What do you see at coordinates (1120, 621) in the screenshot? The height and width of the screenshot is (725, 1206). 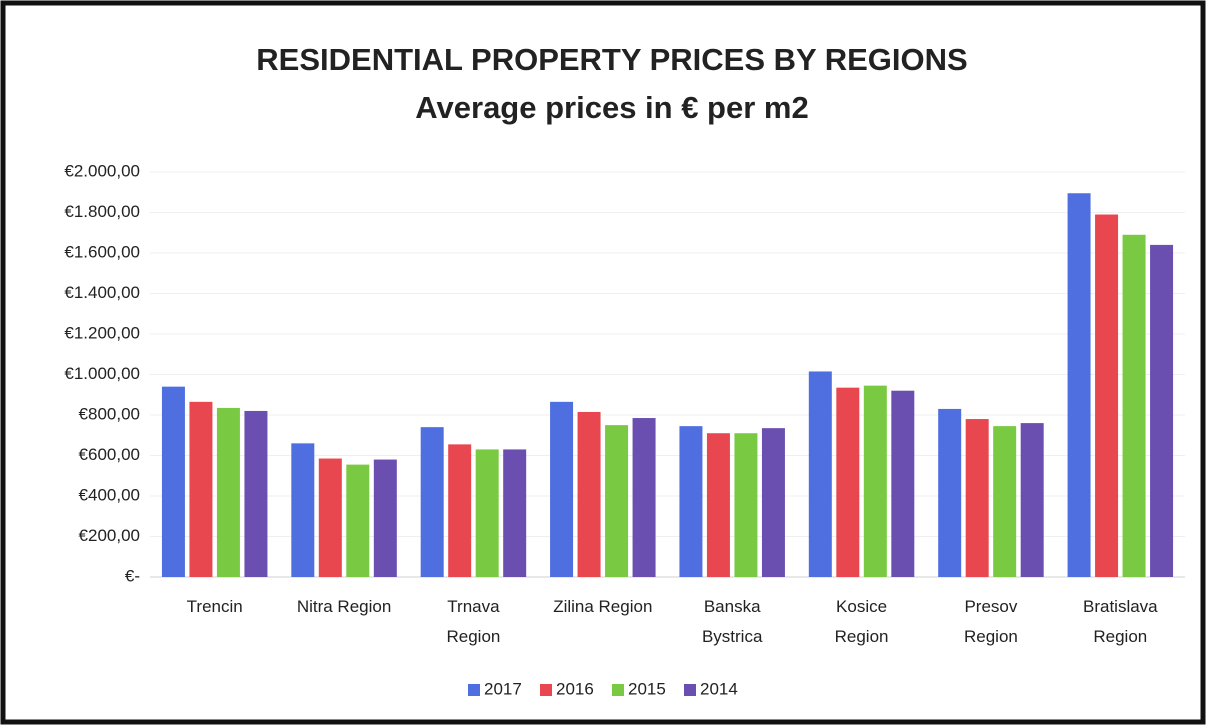 I see `x-tick-label: Bratislava Region` at bounding box center [1120, 621].